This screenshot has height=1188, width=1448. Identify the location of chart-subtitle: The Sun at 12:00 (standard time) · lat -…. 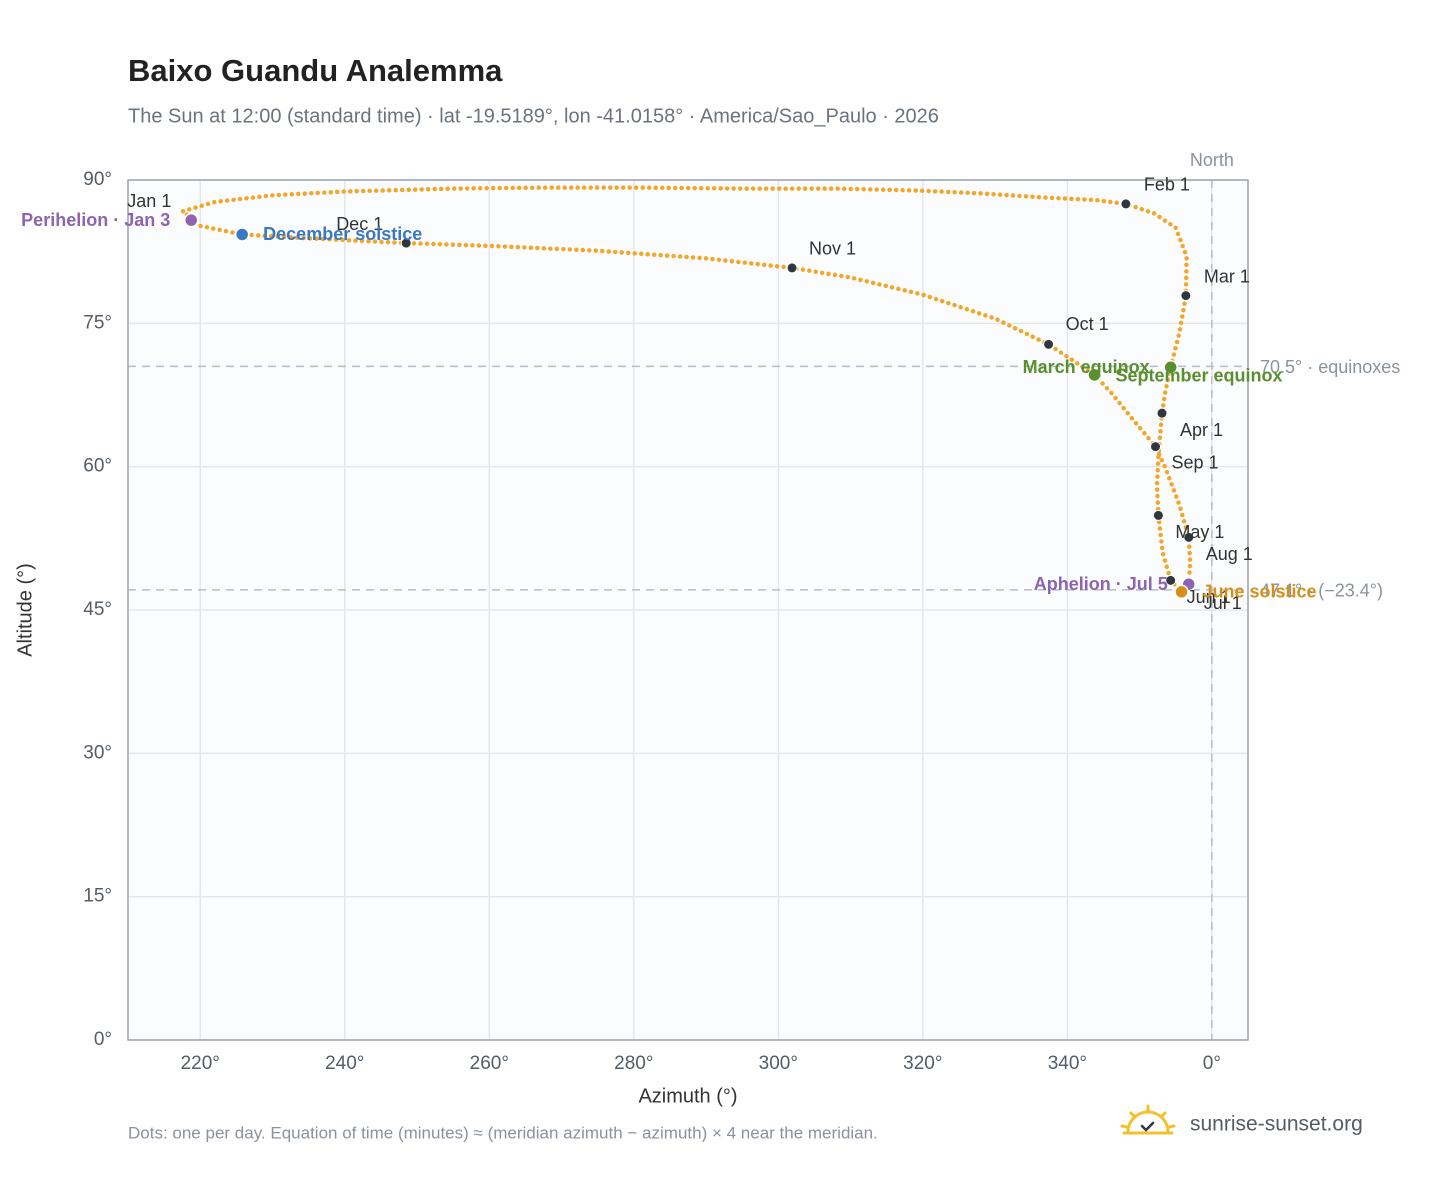
(533, 116).